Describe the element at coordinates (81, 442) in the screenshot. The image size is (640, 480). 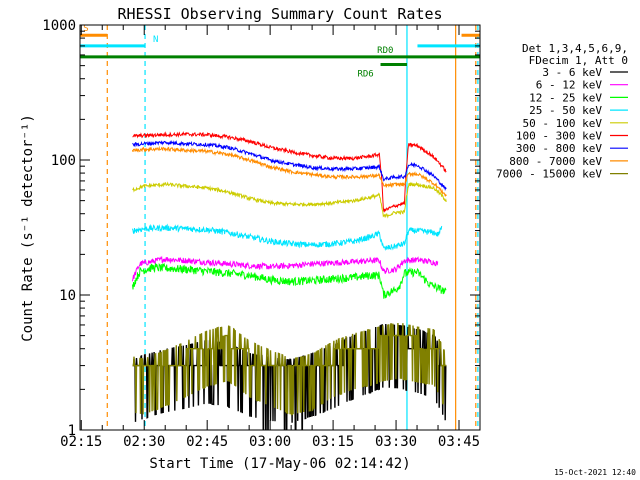
I see `x-tick-label: 02:15` at that location.